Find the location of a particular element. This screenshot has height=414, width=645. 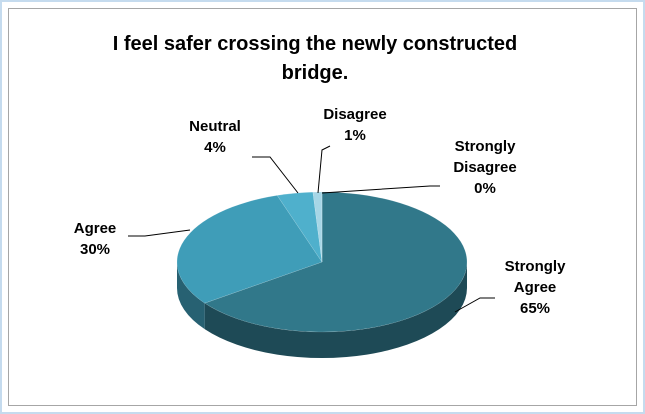

category-label: Neutral is located at coordinates (215, 126).